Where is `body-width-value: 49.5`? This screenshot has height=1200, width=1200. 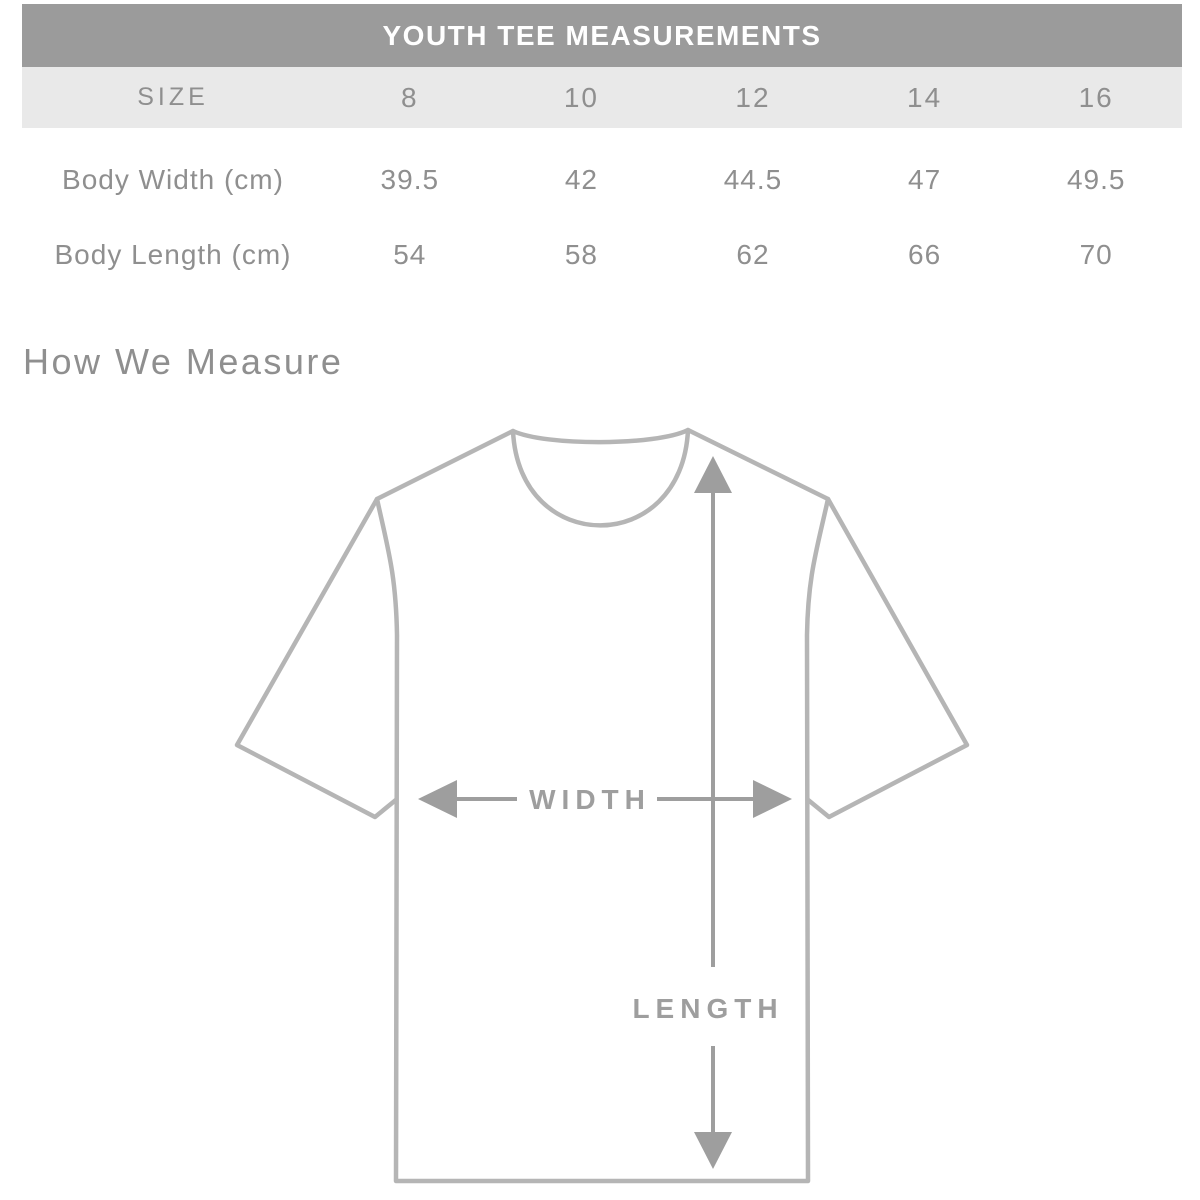
body-width-value: 49.5 is located at coordinates (1096, 179).